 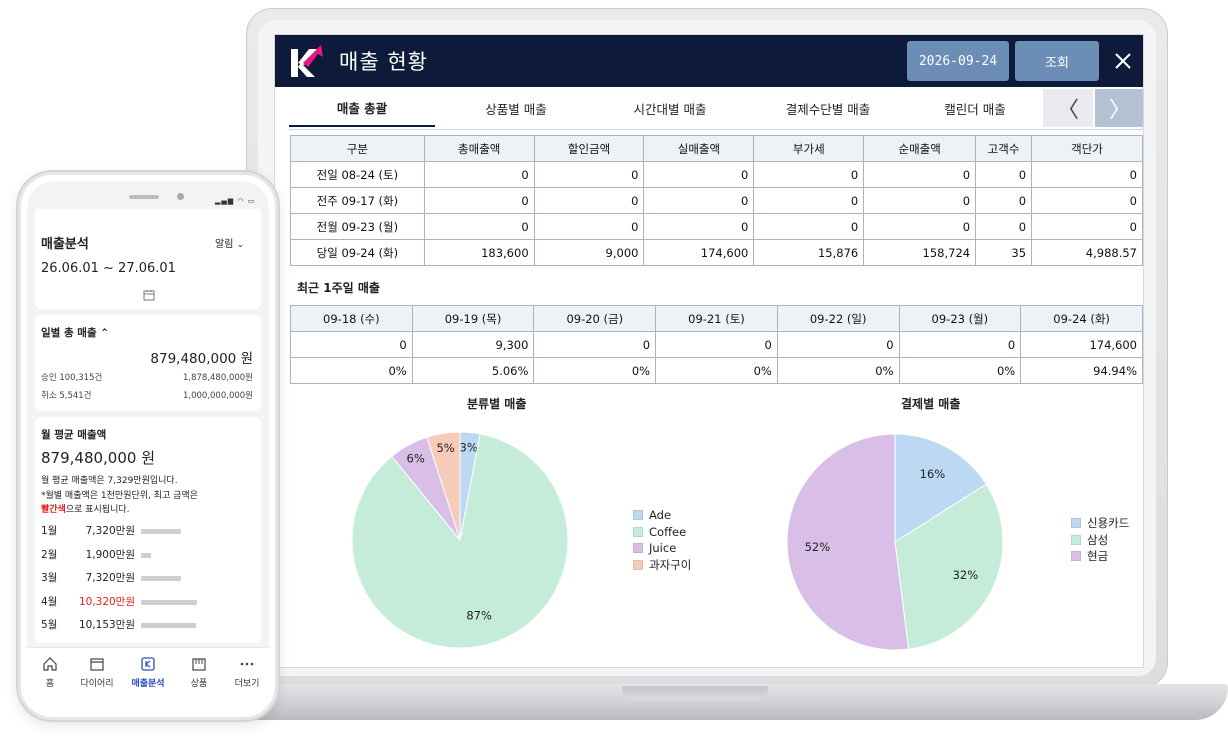 I want to click on monthly-note: *월별 매출액은 1천만원단위, 최고 금액은, so click(x=120, y=496).